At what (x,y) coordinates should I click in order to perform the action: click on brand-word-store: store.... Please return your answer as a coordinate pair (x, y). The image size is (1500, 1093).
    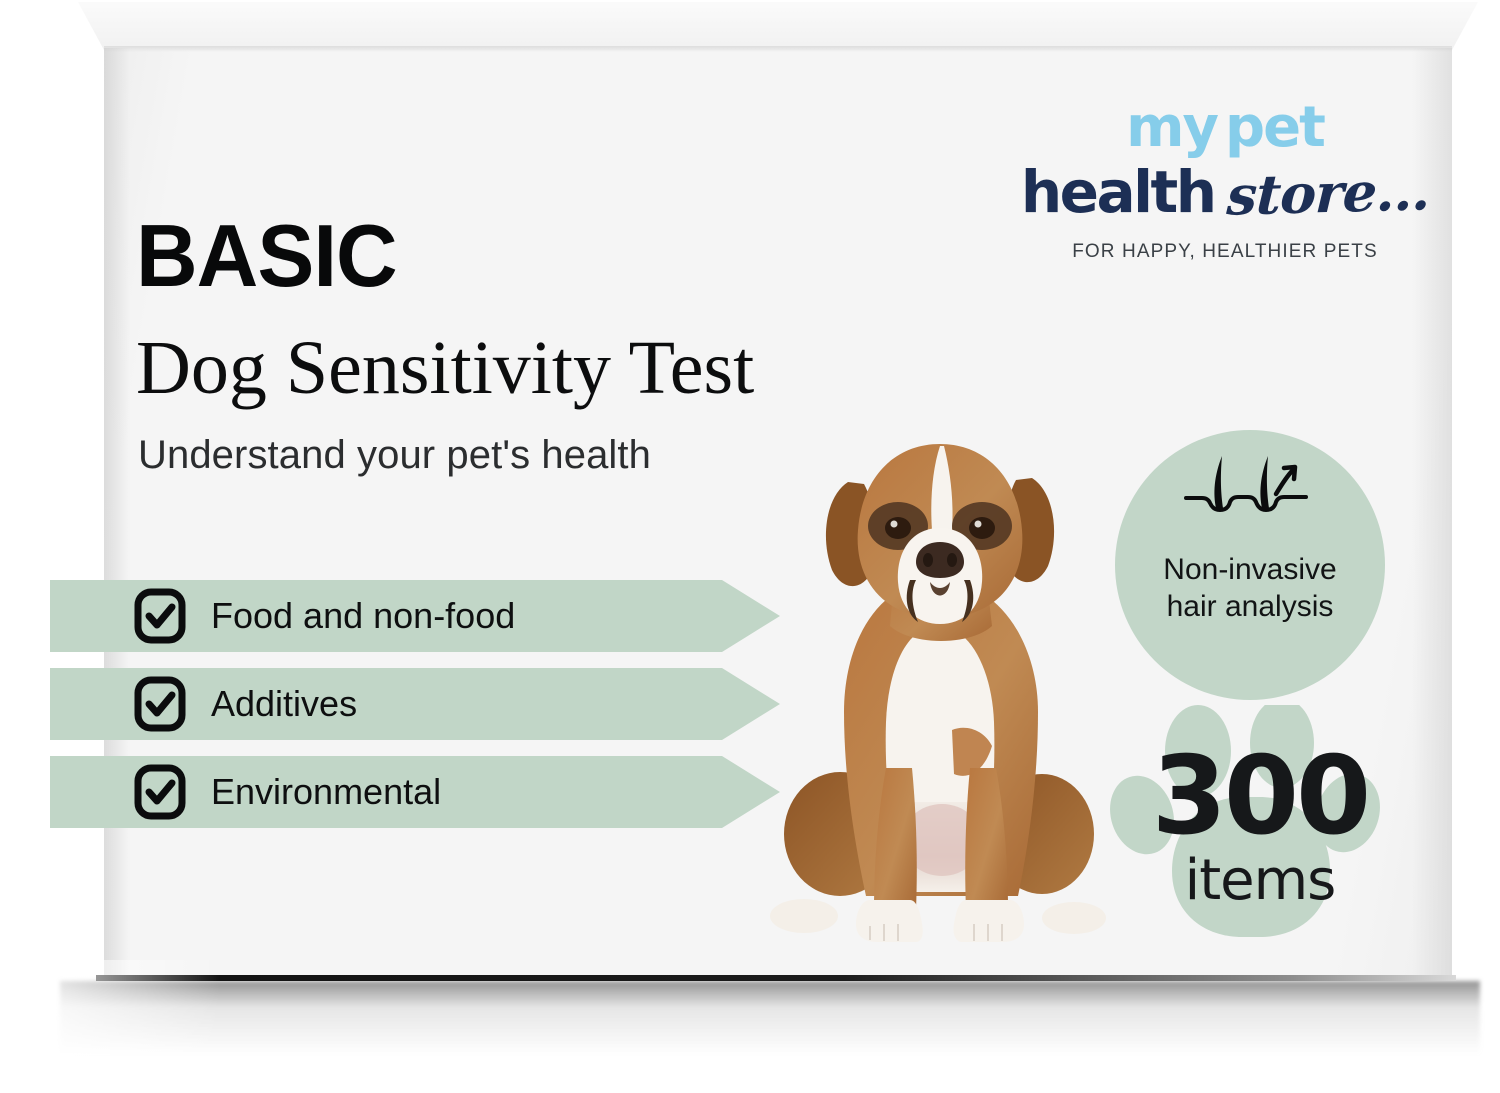
    Looking at the image, I should click on (1327, 193).